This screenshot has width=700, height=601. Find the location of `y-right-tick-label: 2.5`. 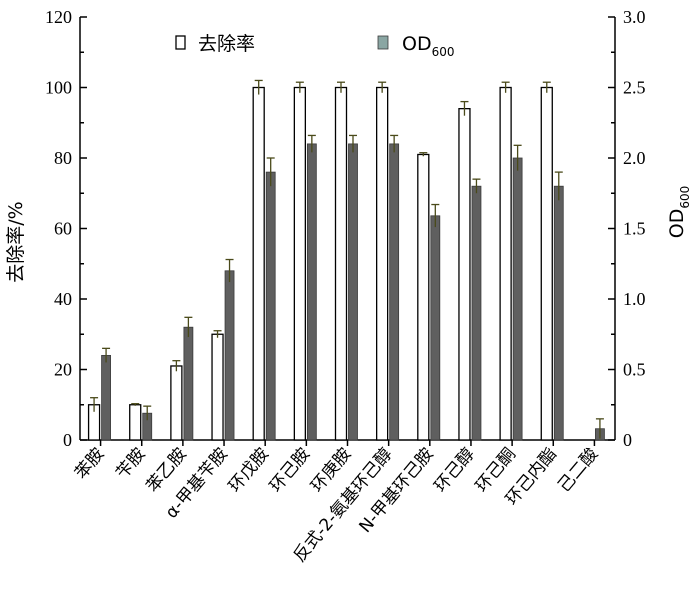

y-right-tick-label: 2.5 is located at coordinates (634, 88).